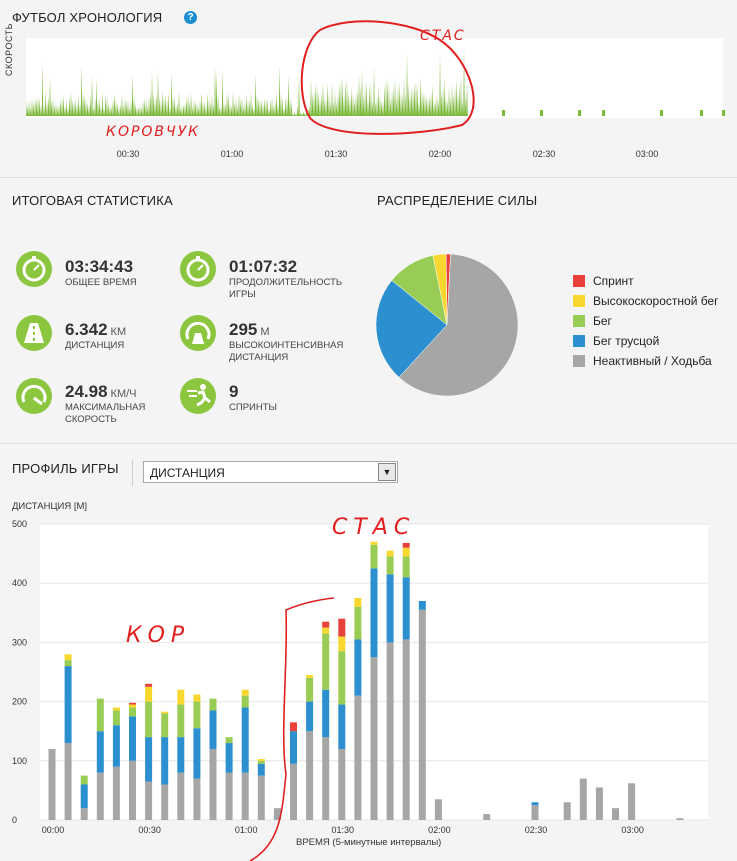  What do you see at coordinates (458, 325) in the screenshot?
I see `pie-slice` at bounding box center [458, 325].